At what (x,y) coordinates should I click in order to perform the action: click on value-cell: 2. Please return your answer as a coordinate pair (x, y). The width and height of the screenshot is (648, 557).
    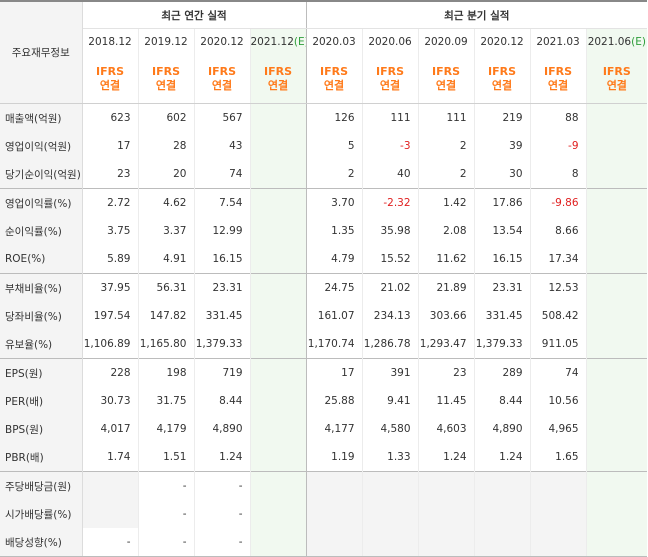
    Looking at the image, I should click on (334, 174).